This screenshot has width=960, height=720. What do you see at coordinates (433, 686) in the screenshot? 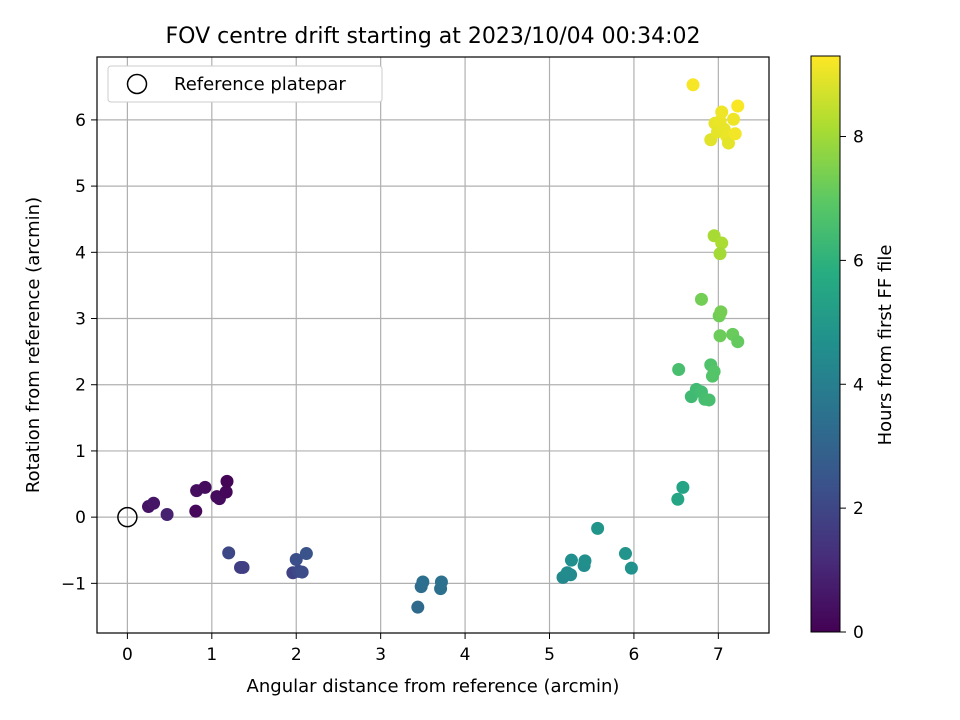
I see `x-axis-label: Angular distance from reference (arcmin)` at bounding box center [433, 686].